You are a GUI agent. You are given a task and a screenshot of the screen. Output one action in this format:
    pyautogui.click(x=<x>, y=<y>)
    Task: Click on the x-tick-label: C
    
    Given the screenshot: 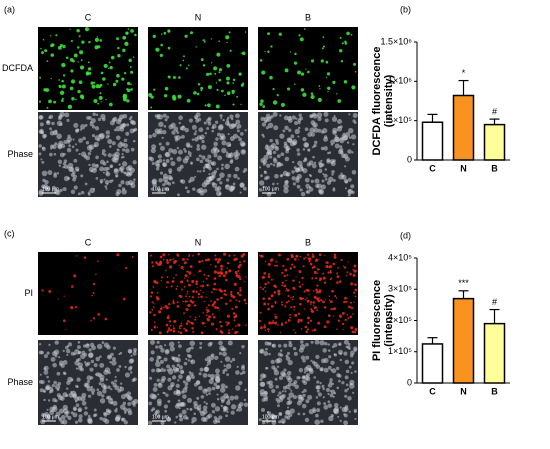 What is the action you would take?
    pyautogui.click(x=432, y=168)
    